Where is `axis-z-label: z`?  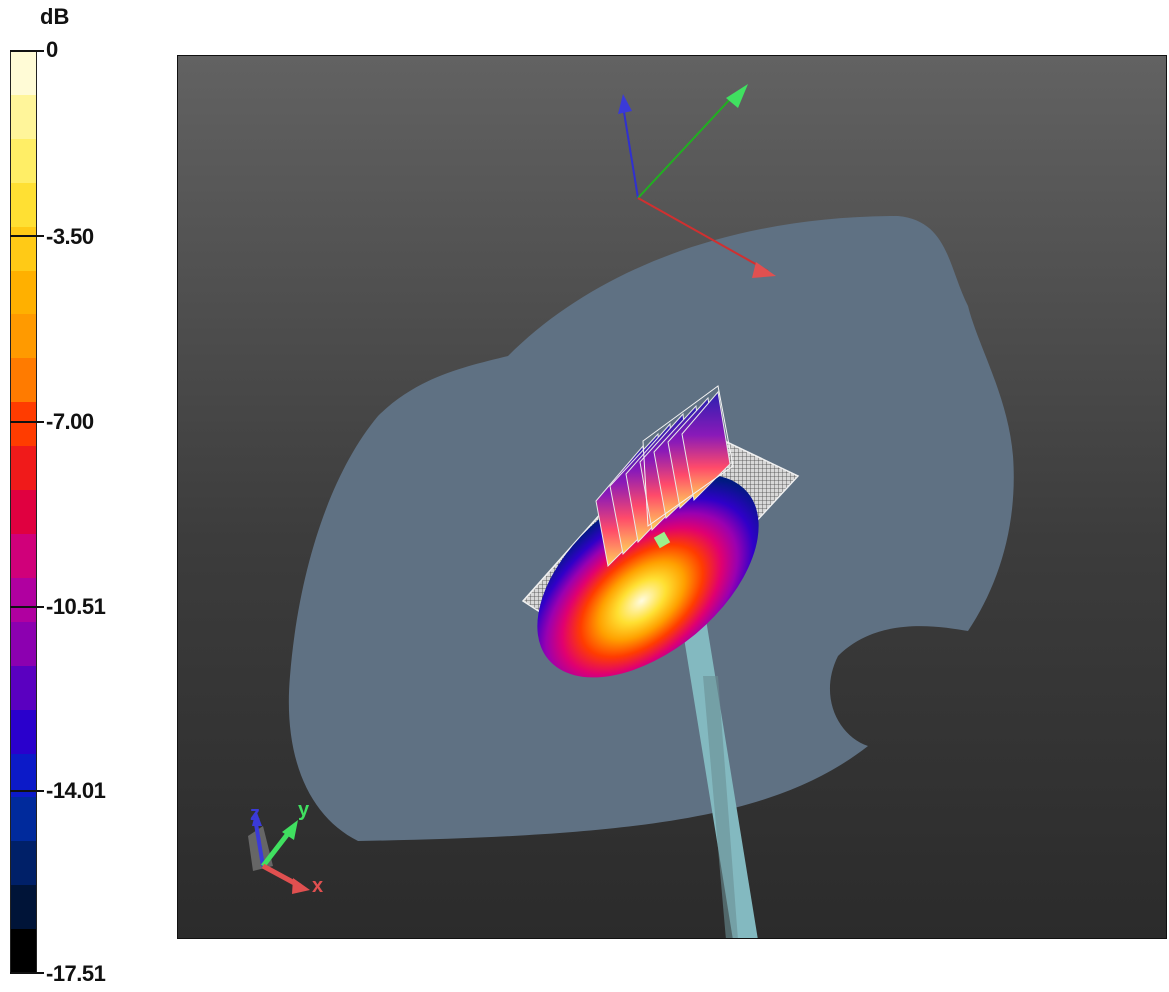
axis-z-label: z is located at coordinates (255, 814).